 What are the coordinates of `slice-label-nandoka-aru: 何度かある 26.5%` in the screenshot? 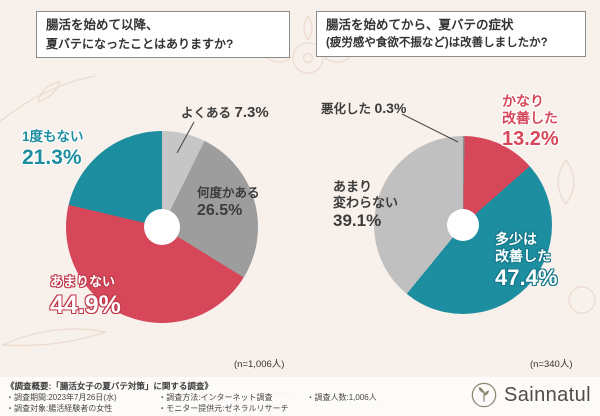 It's located at (228, 203).